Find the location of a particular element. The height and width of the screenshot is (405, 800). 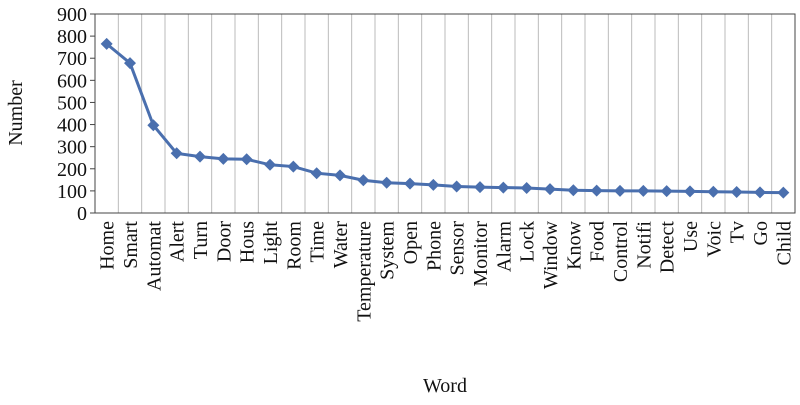

x-tick-label: Alarm is located at coordinates (504, 247).